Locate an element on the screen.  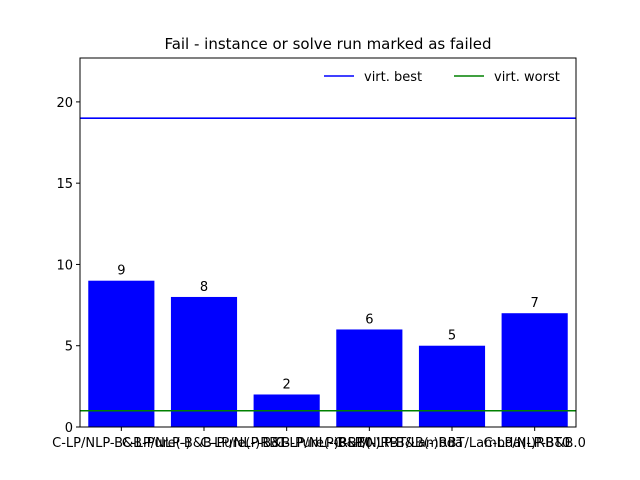
y-tick-label: 20 is located at coordinates (64, 103).